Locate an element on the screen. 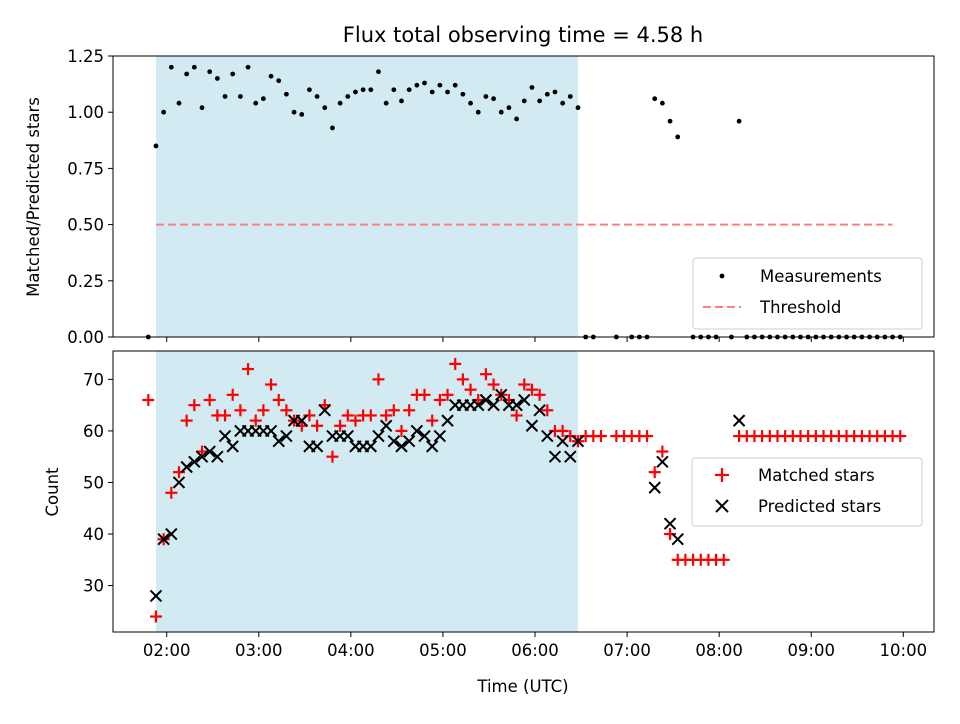 The height and width of the screenshot is (724, 960). bottom-y-axis-ticks: 30 40 50 60 70 is located at coordinates (98, 483).